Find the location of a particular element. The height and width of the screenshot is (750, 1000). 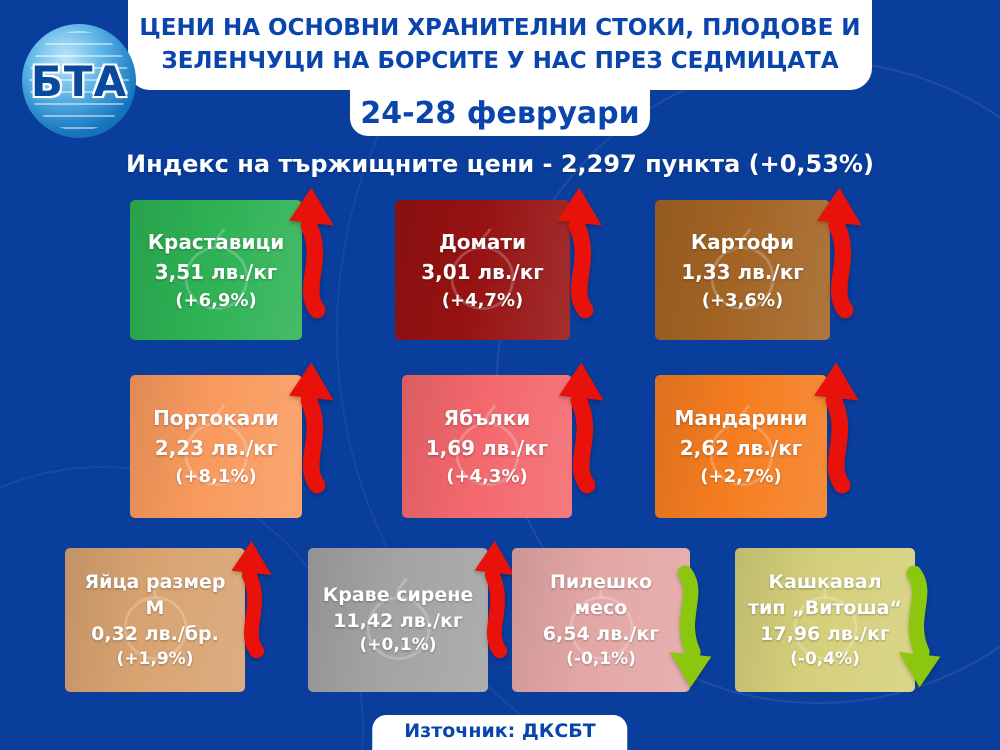

card-text: Домати 3,01 лв./кг (+4,7%) is located at coordinates (482, 270).